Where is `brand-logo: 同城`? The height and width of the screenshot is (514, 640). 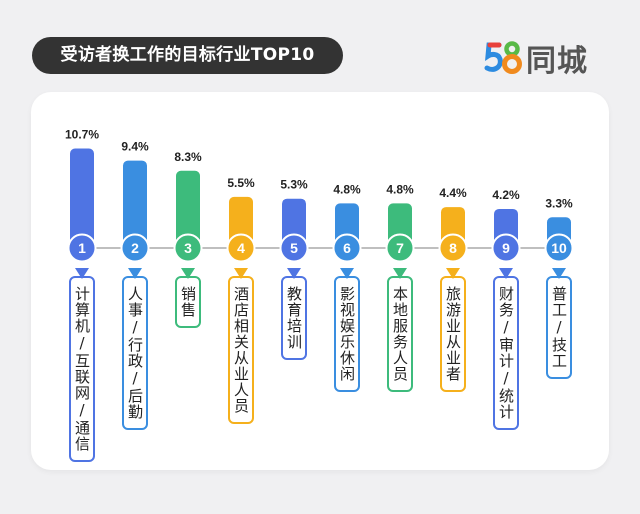 brand-logo: 同城 is located at coordinates (536, 59).